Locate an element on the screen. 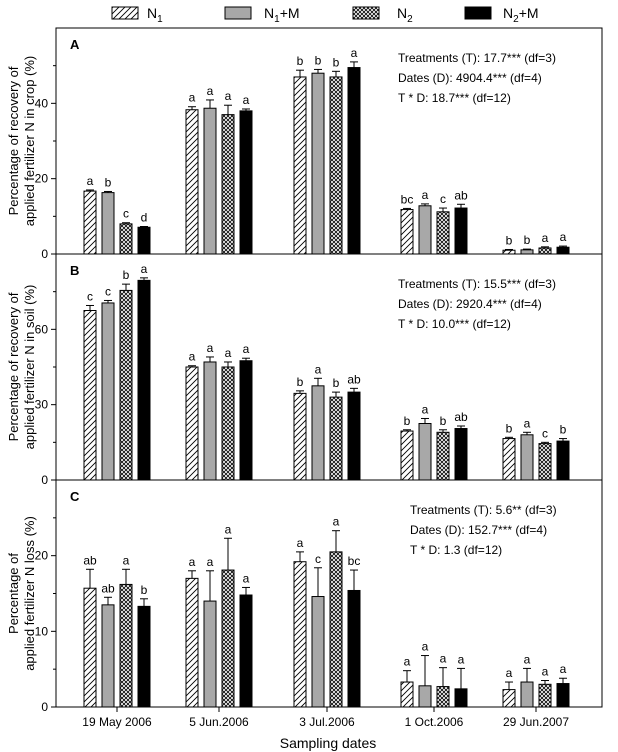 This screenshot has width=618, height=752. legend-item-n1: N1 is located at coordinates (137, 15).